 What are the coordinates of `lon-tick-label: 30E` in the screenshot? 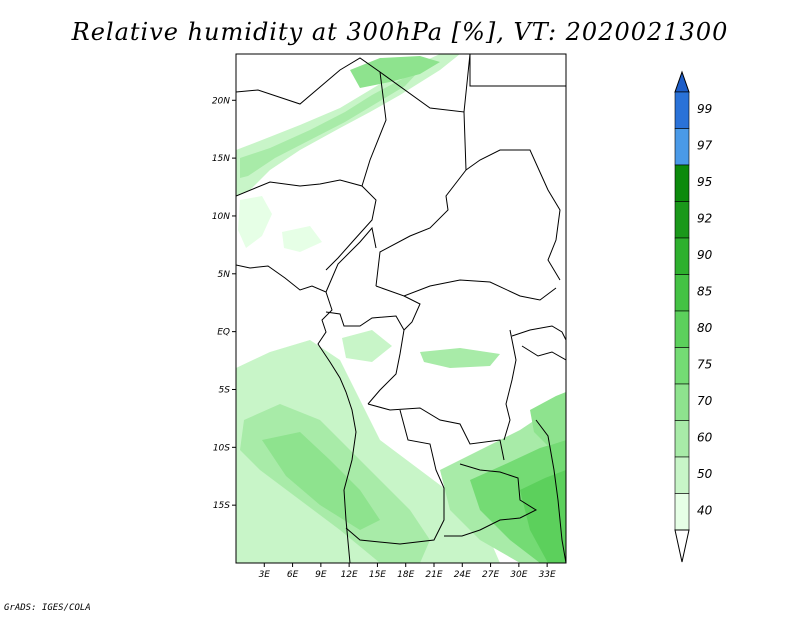 It's located at (518, 575).